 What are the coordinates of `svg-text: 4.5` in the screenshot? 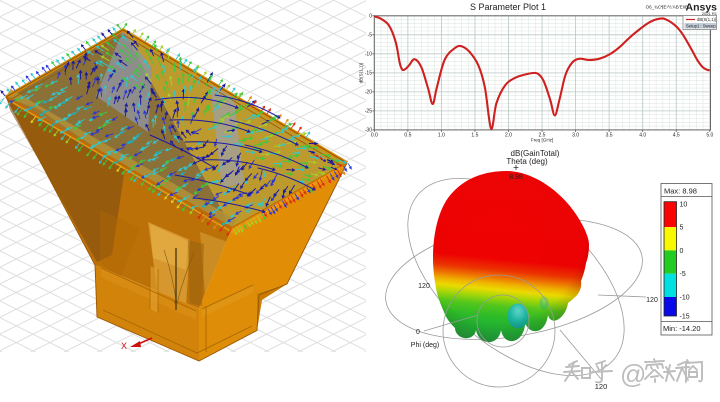 It's located at (676, 136).